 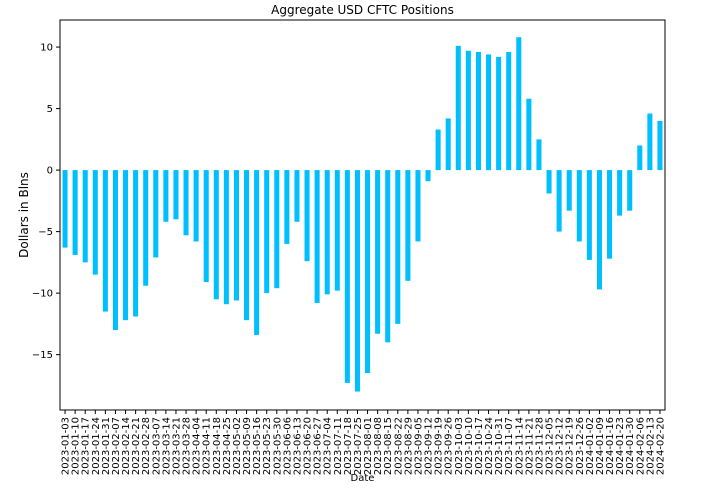 What do you see at coordinates (479, 446) in the screenshot?
I see `x-tick-label: 2023-10-17` at bounding box center [479, 446].